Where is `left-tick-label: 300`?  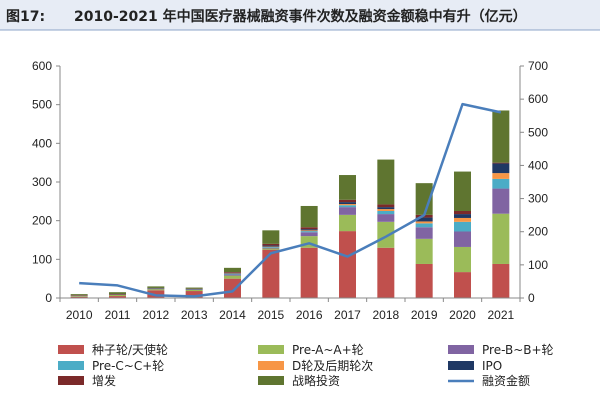
left-tick-label: 300 is located at coordinates (42, 182).